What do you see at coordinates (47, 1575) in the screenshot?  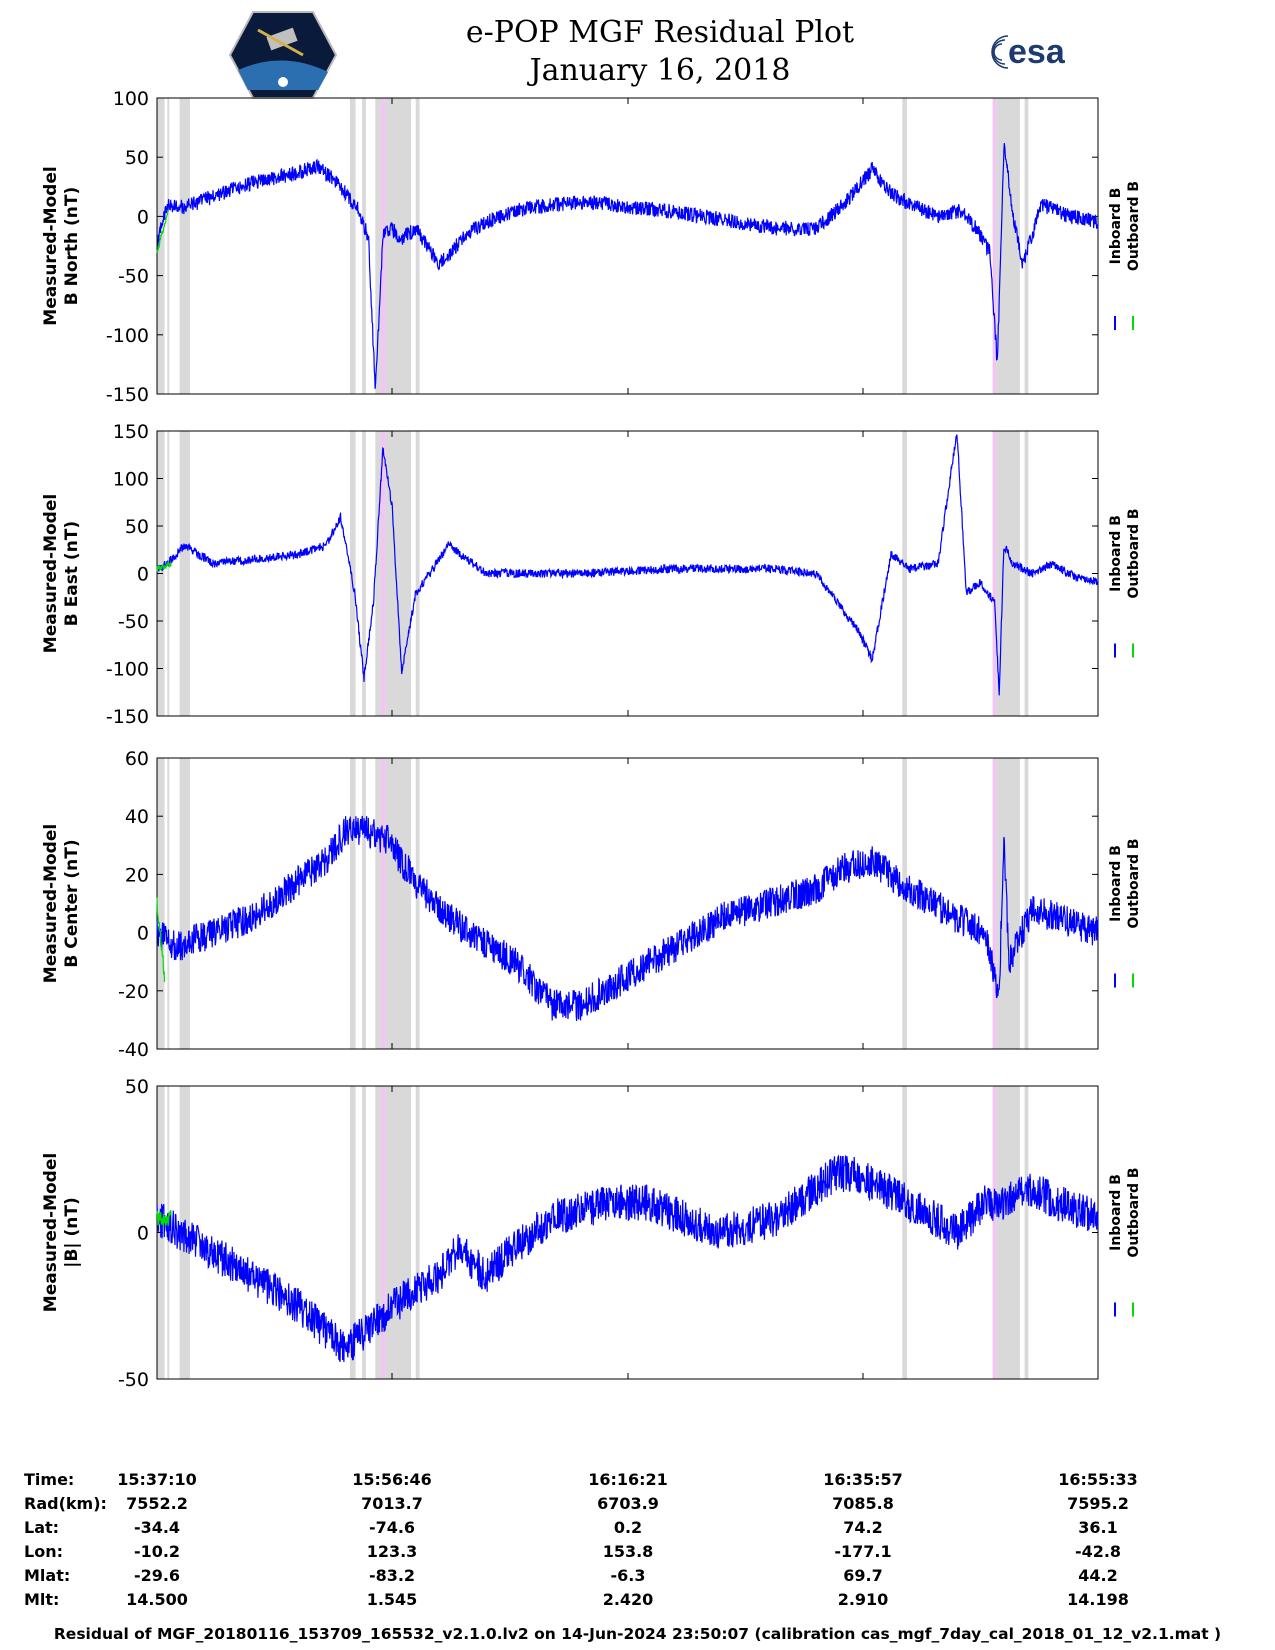 I see `row-label: Mlat:` at bounding box center [47, 1575].